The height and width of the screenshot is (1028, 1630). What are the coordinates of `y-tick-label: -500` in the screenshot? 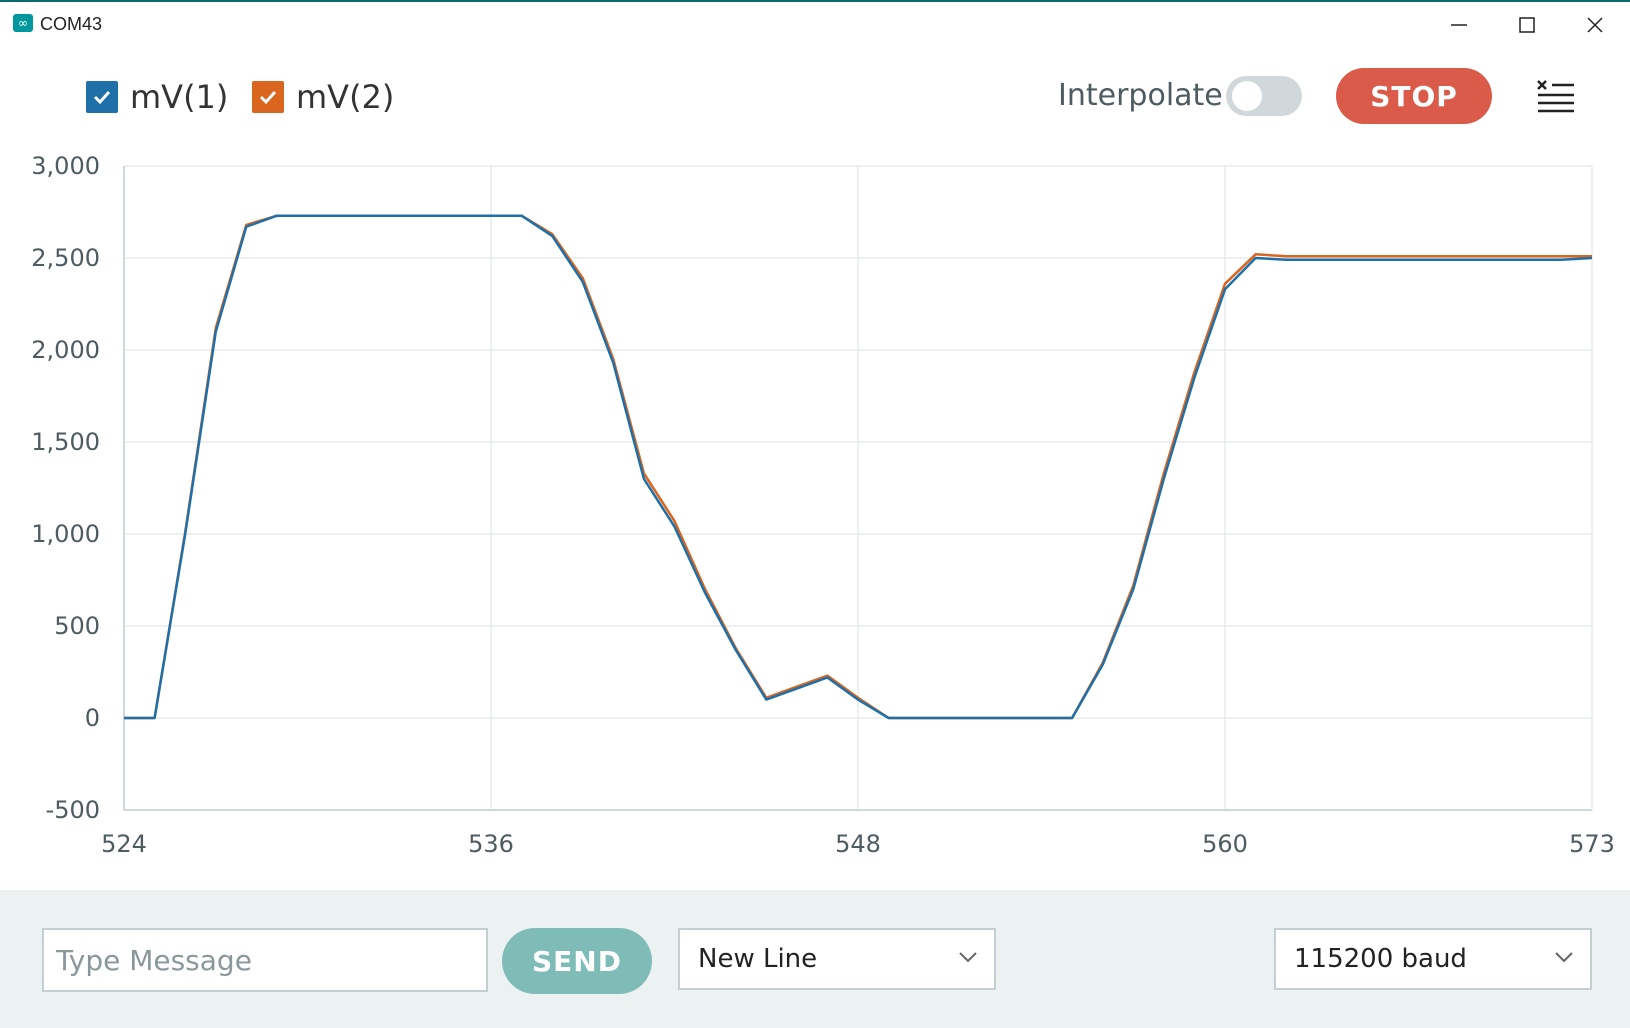 It's located at (73, 810).